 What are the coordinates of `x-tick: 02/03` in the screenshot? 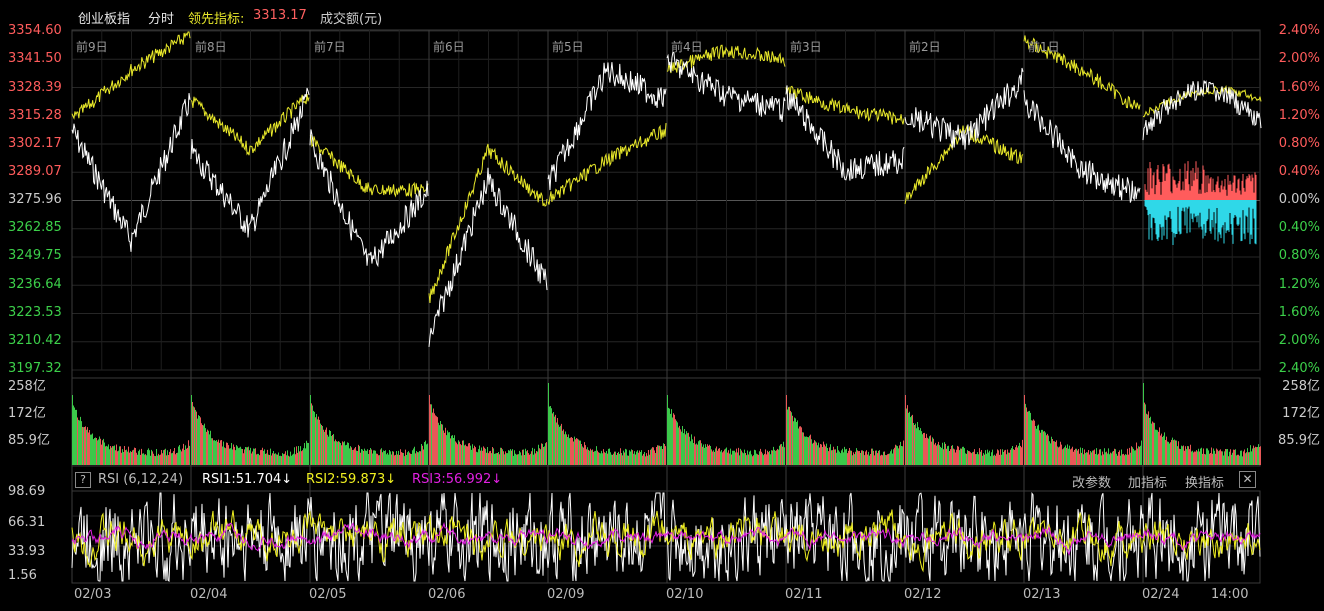 It's located at (93, 594).